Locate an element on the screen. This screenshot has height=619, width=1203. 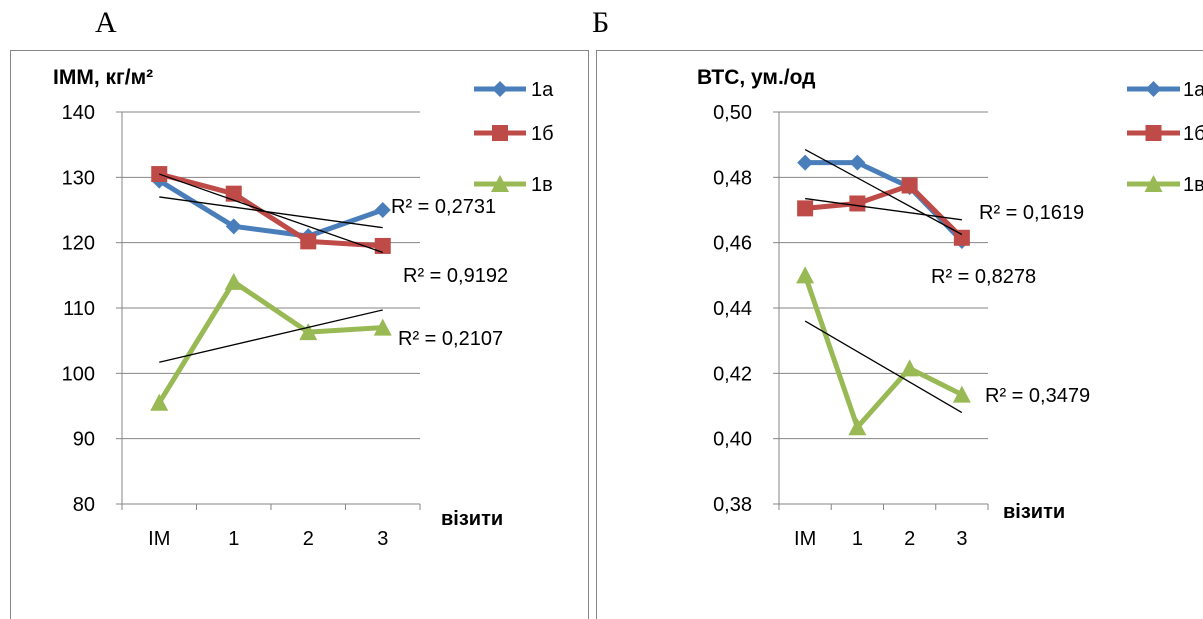
y-tick-label: 0,48 is located at coordinates (732, 178).